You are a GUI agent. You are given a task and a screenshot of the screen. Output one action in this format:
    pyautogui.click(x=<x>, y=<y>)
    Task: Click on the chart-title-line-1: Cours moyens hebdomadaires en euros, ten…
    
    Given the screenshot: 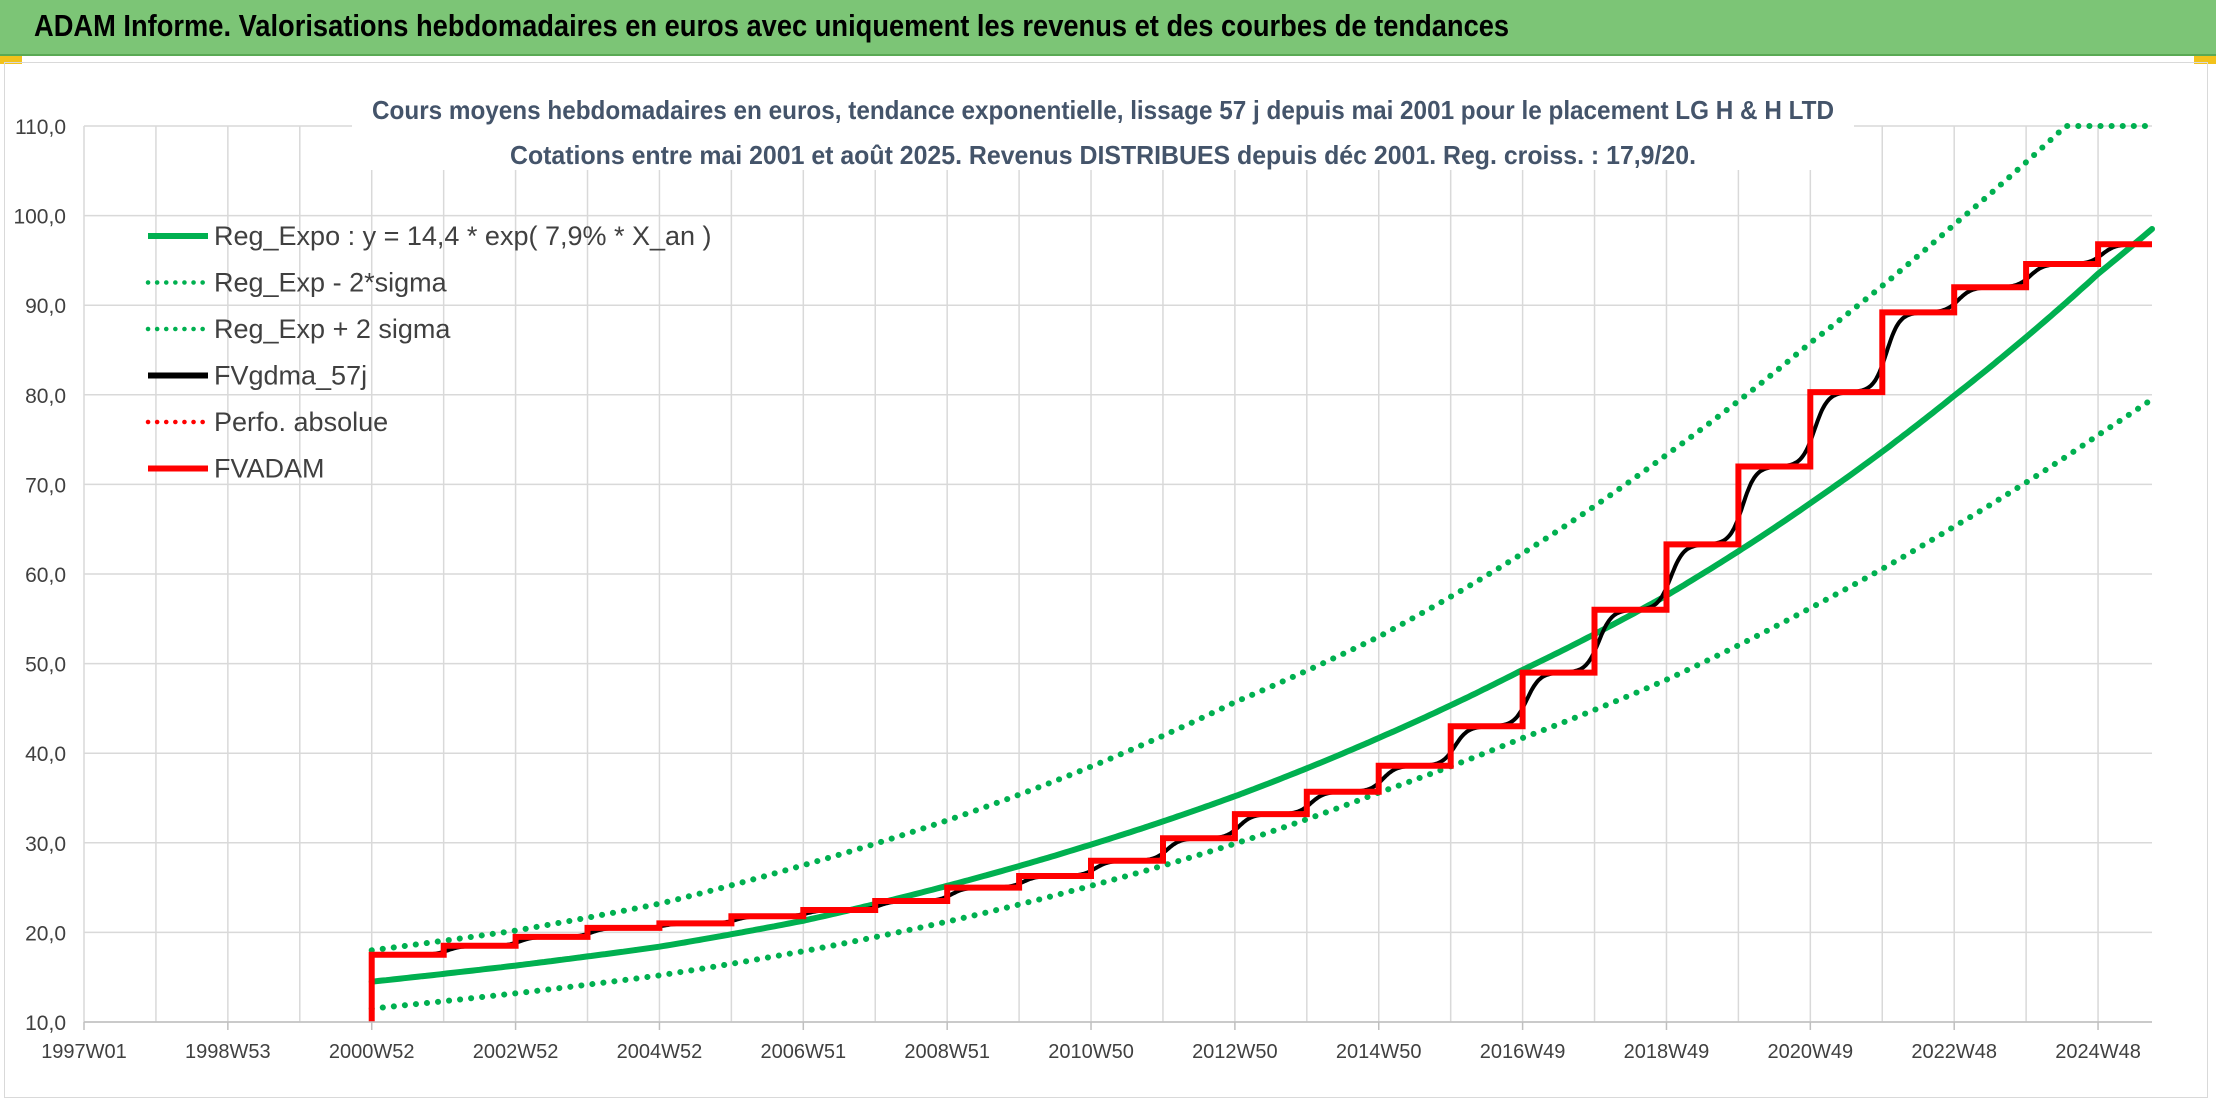 What is the action you would take?
    pyautogui.click(x=1103, y=110)
    